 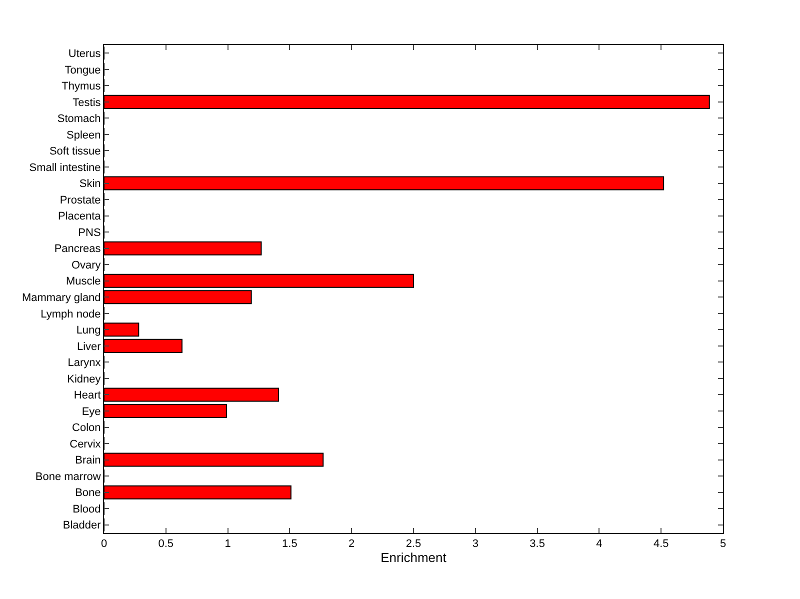 What do you see at coordinates (90, 184) in the screenshot?
I see `y-tick-label: Skin` at bounding box center [90, 184].